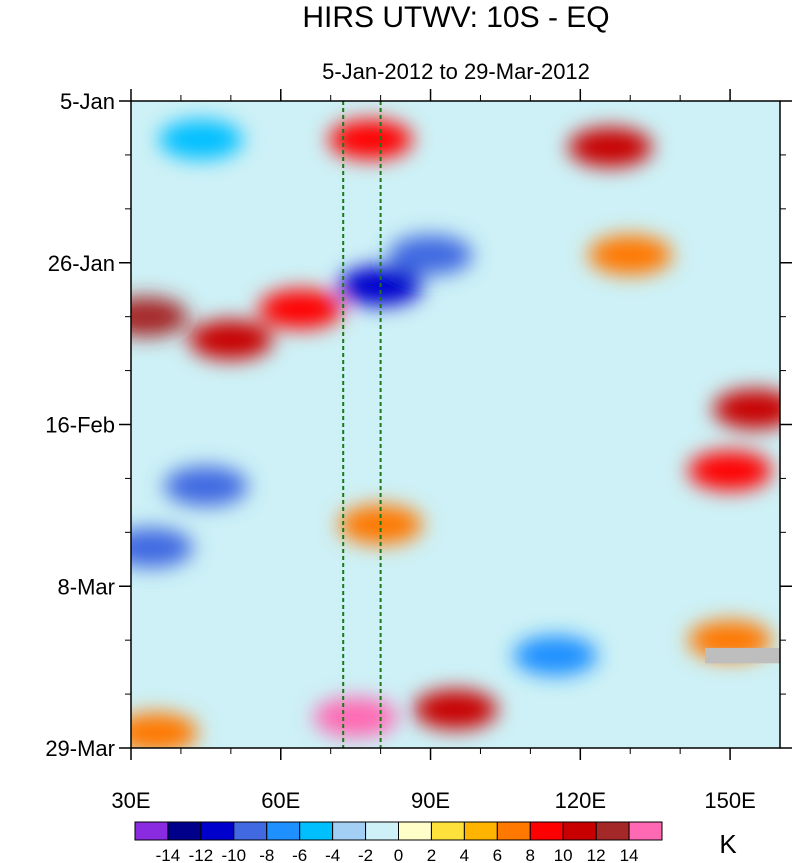 The height and width of the screenshot is (863, 799). What do you see at coordinates (431, 854) in the screenshot?
I see `colorbar-tick-label: 2` at bounding box center [431, 854].